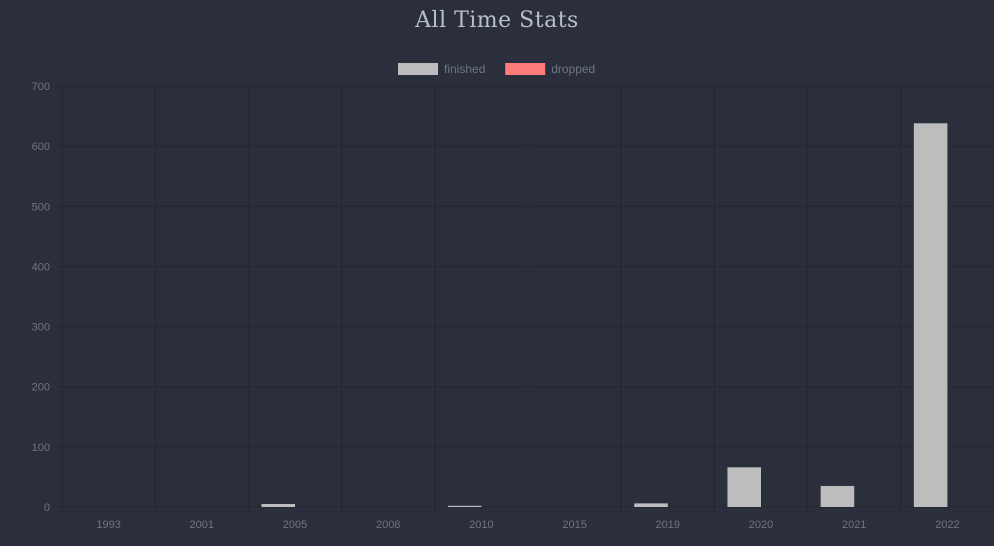  What do you see at coordinates (497, 20) in the screenshot?
I see `chart-title: All Time Stats` at bounding box center [497, 20].